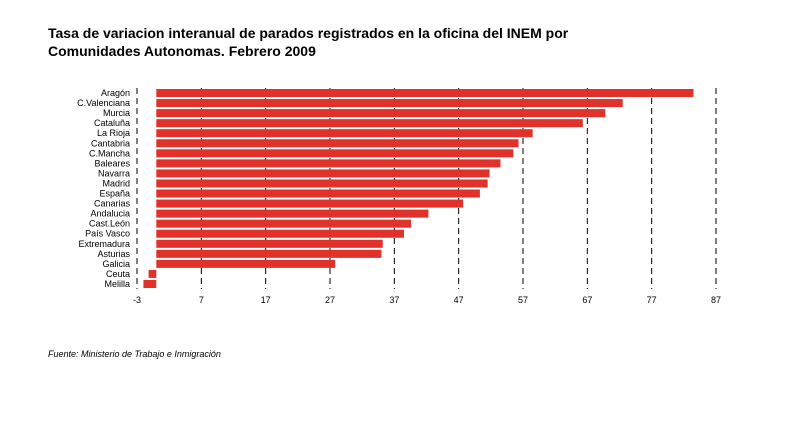 This screenshot has height=430, width=804. Describe the element at coordinates (107, 234) in the screenshot. I see `category-label: País Vasco` at that location.